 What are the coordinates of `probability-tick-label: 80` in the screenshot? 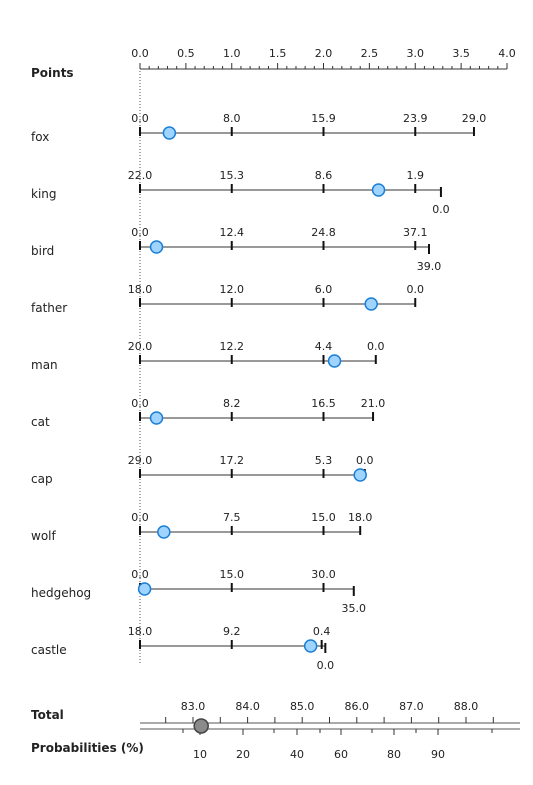 It's located at (394, 754).